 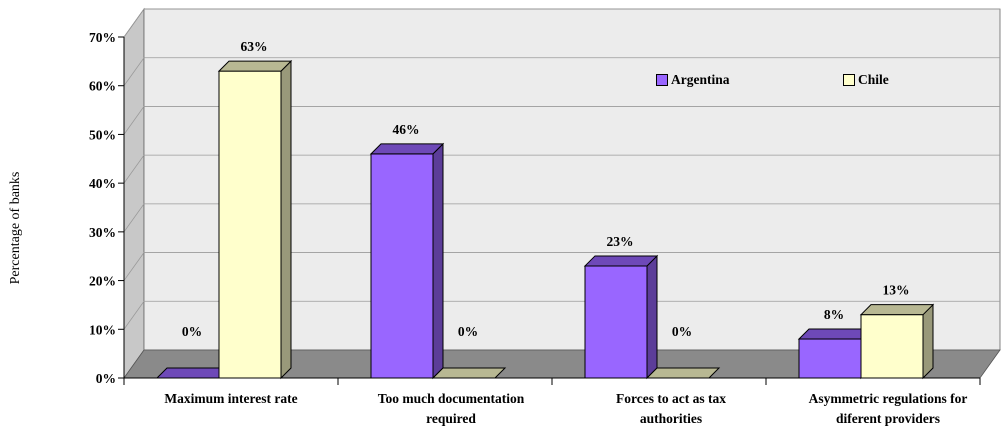 What do you see at coordinates (102, 232) in the screenshot?
I see `y-tick-label: 30%` at bounding box center [102, 232].